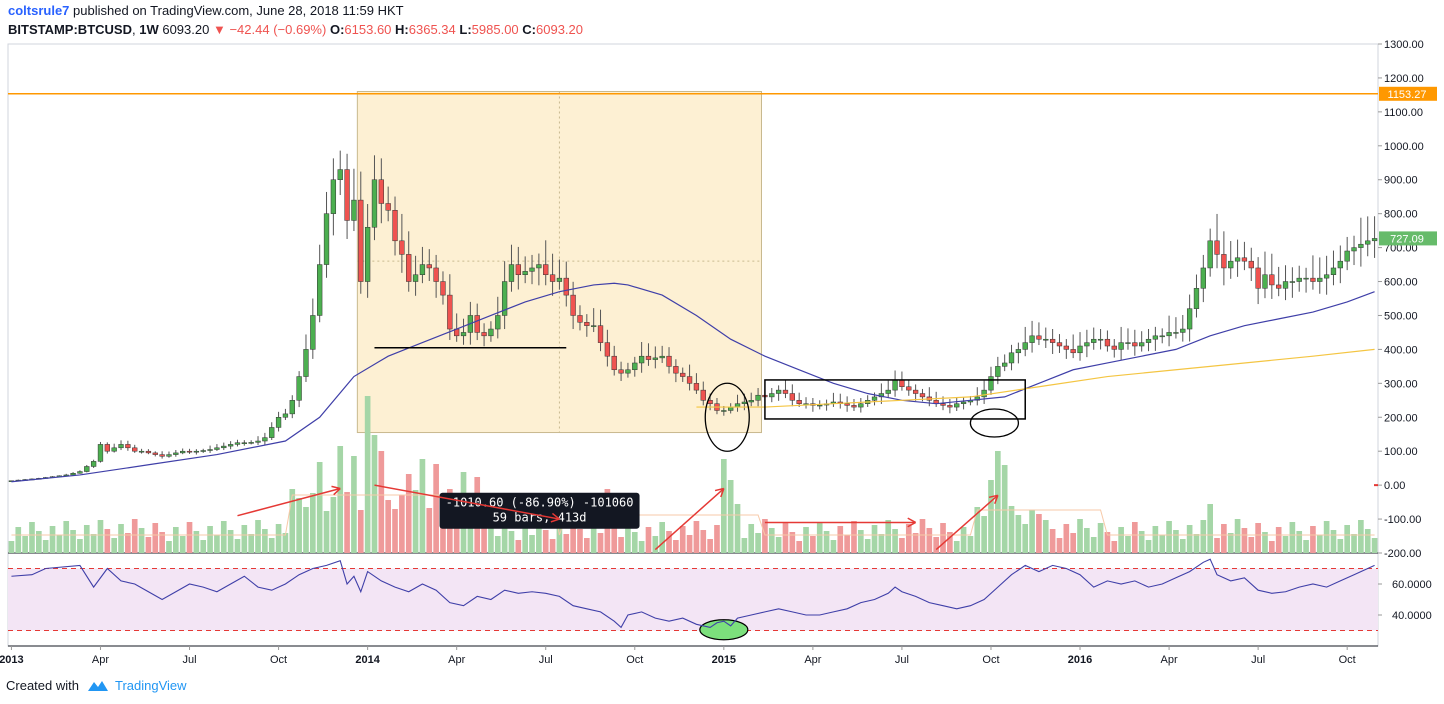 The height and width of the screenshot is (704, 1444). What do you see at coordinates (39, 10) in the screenshot?
I see `author-link: coltsrule7` at bounding box center [39, 10].